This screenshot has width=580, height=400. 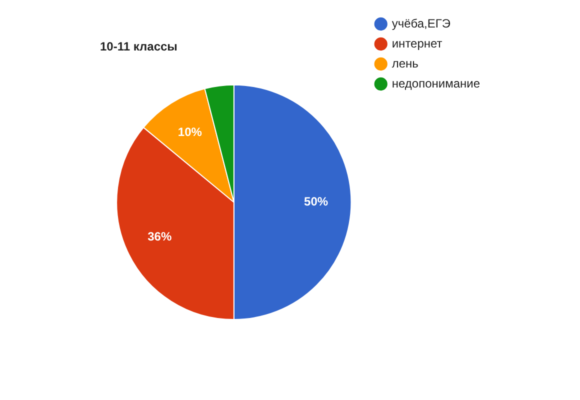 What do you see at coordinates (316, 201) in the screenshot?
I see `data-label: 50%` at bounding box center [316, 201].